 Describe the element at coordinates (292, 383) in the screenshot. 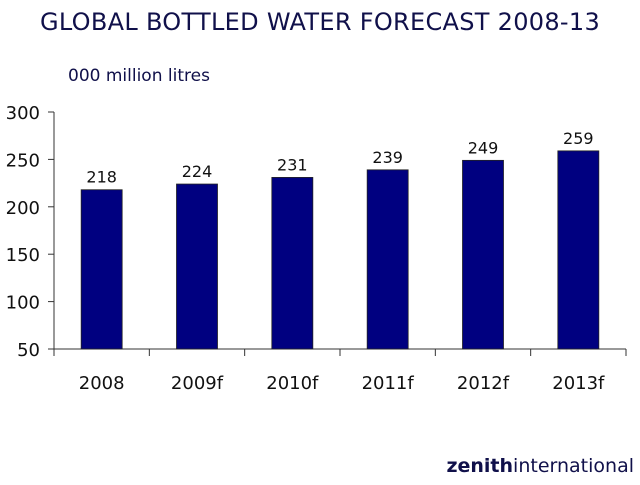

I see `x-tick-label: 2010f` at that location.